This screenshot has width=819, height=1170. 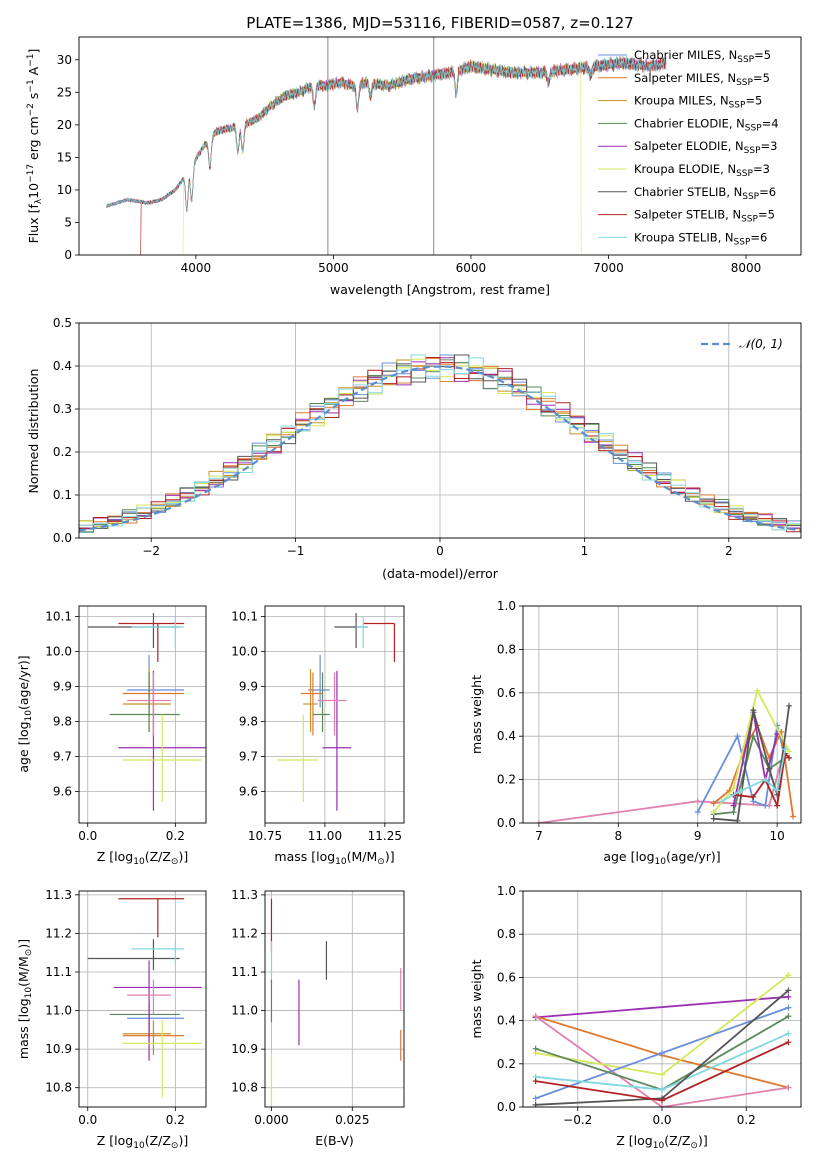 What do you see at coordinates (539, 836) in the screenshot?
I see `tick-label-x: 7` at bounding box center [539, 836].